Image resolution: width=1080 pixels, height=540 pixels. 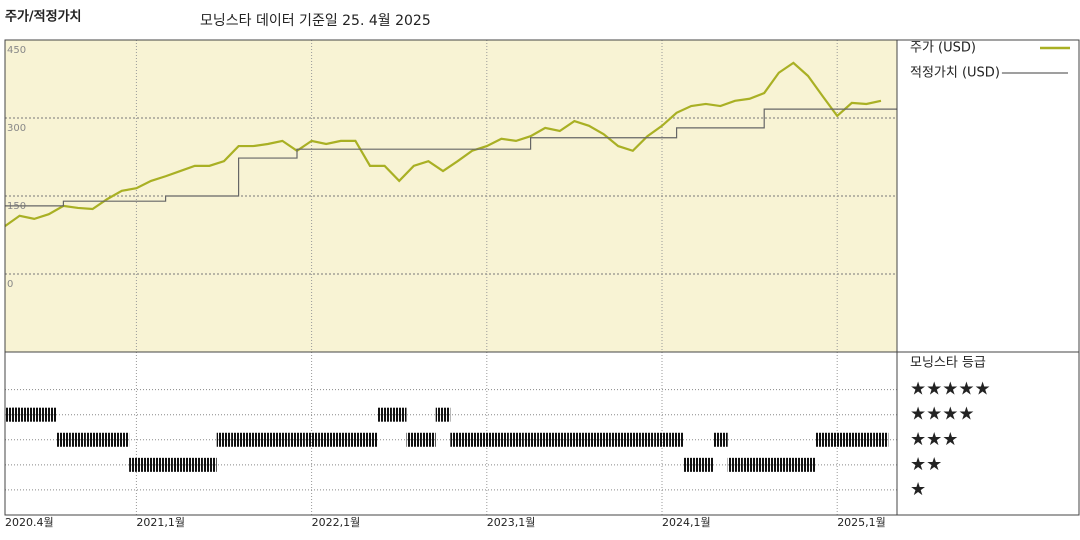 What do you see at coordinates (918, 489) in the screenshot?
I see `rating-label: ★` at bounding box center [918, 489].